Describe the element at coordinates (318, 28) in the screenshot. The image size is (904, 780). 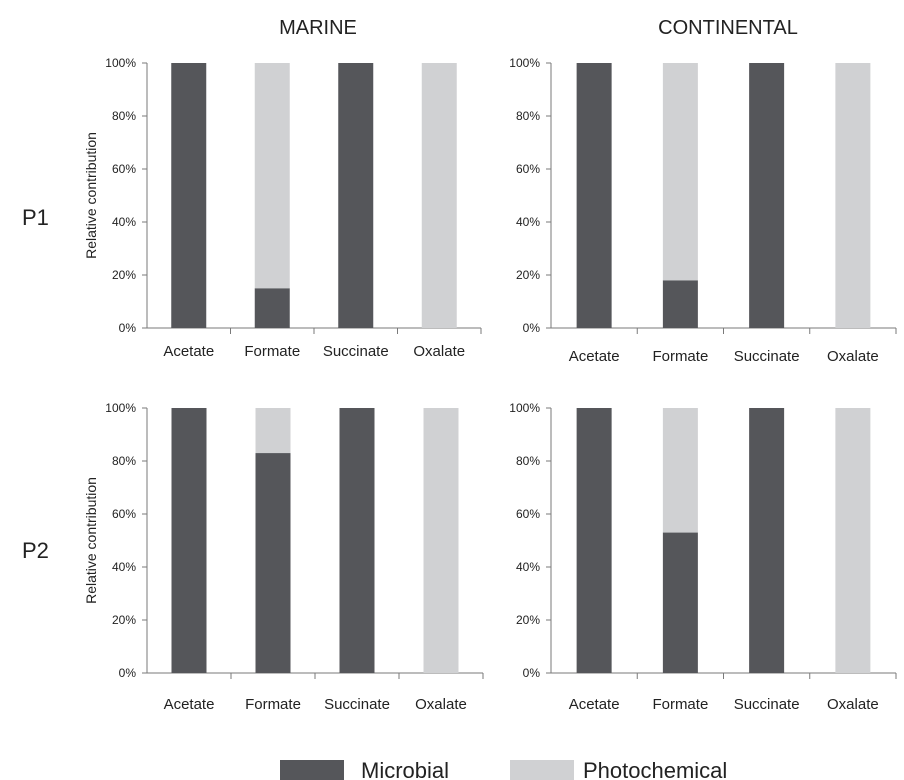
I see `column-title-marine: MARINE` at that location.